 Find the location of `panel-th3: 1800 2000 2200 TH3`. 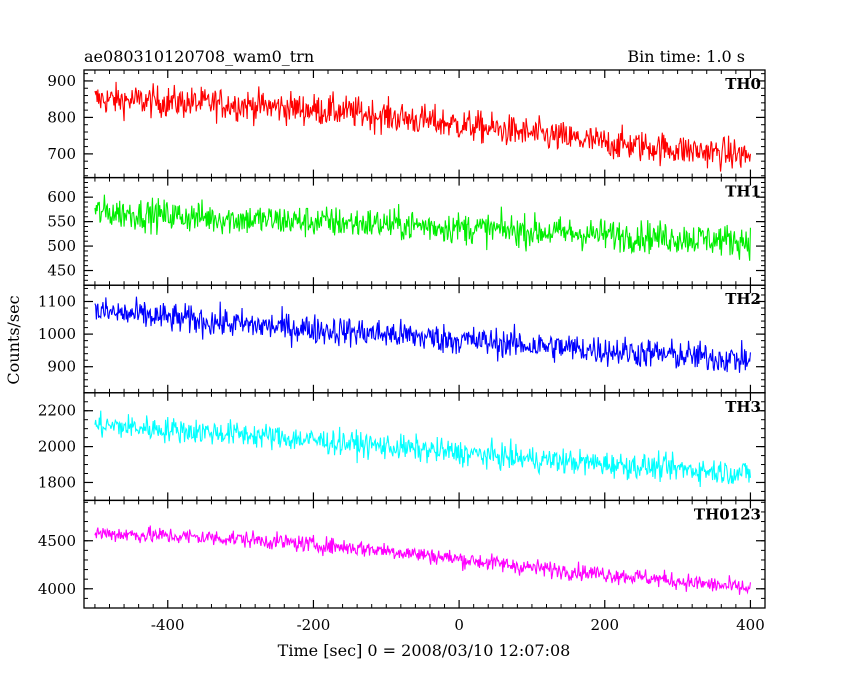

panel-th3: 1800 2000 2200 TH3 is located at coordinates (402, 447).